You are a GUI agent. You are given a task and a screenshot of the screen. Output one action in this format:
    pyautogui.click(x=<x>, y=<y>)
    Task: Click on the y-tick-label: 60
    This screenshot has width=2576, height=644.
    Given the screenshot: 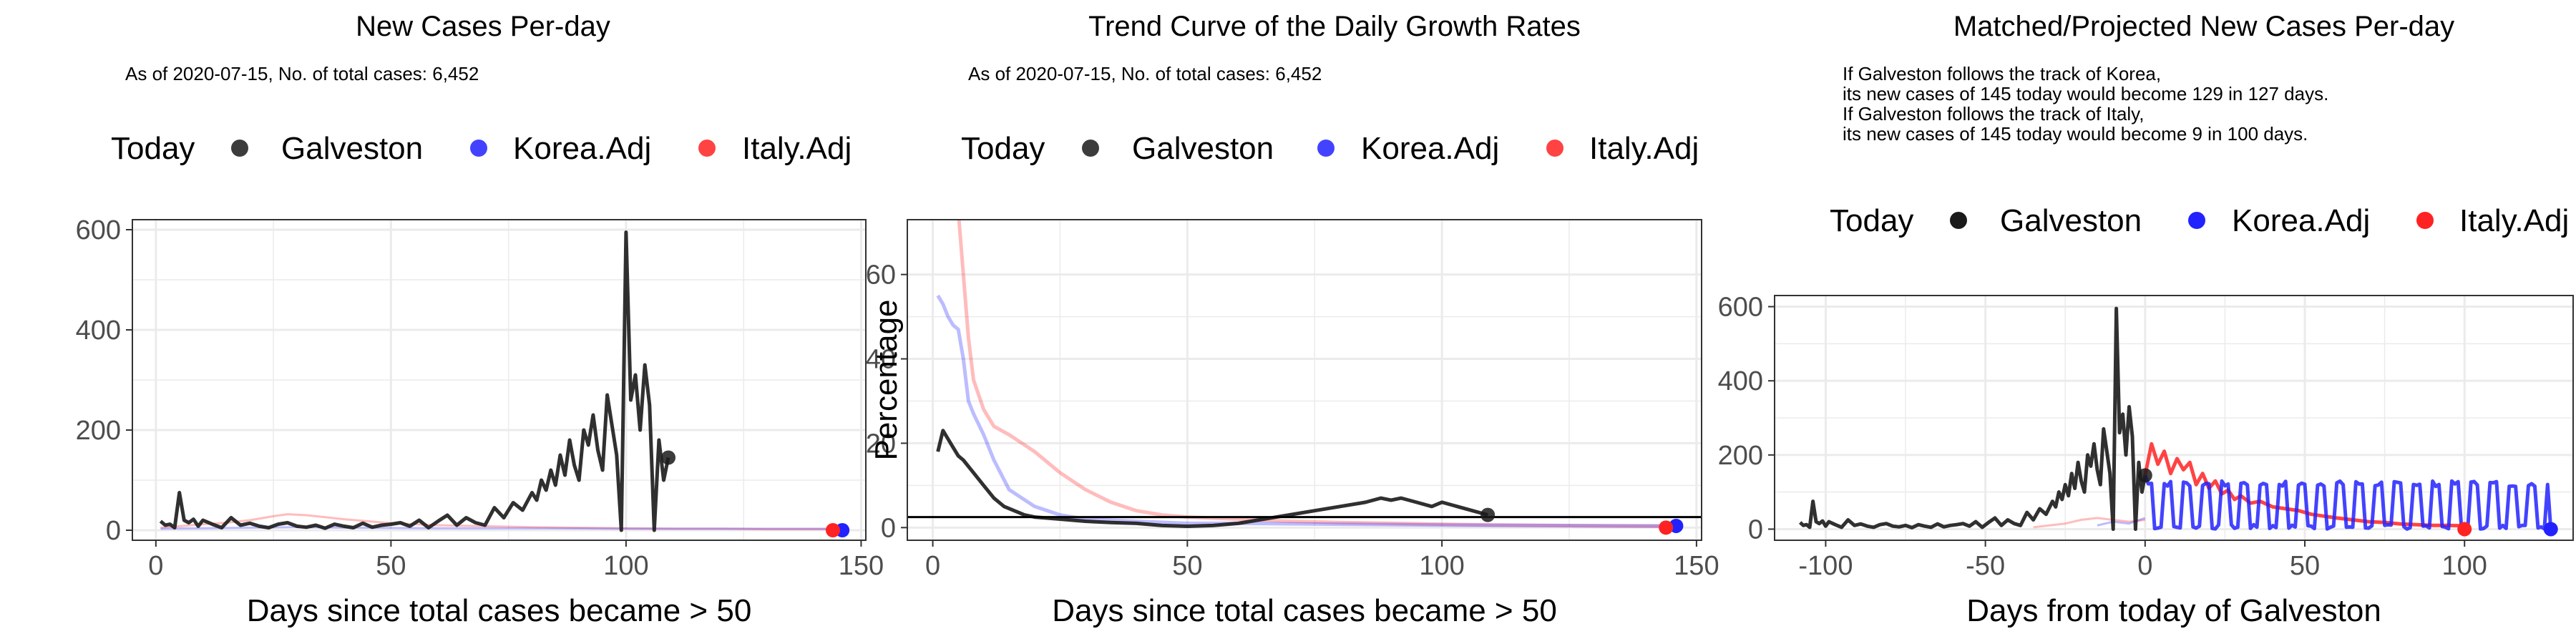 What is the action you would take?
    pyautogui.click(x=881, y=275)
    